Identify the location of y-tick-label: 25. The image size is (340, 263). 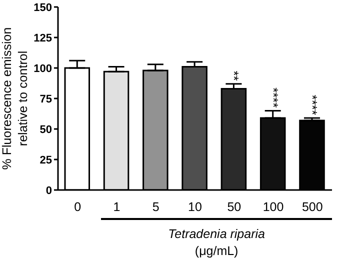
(46, 160).